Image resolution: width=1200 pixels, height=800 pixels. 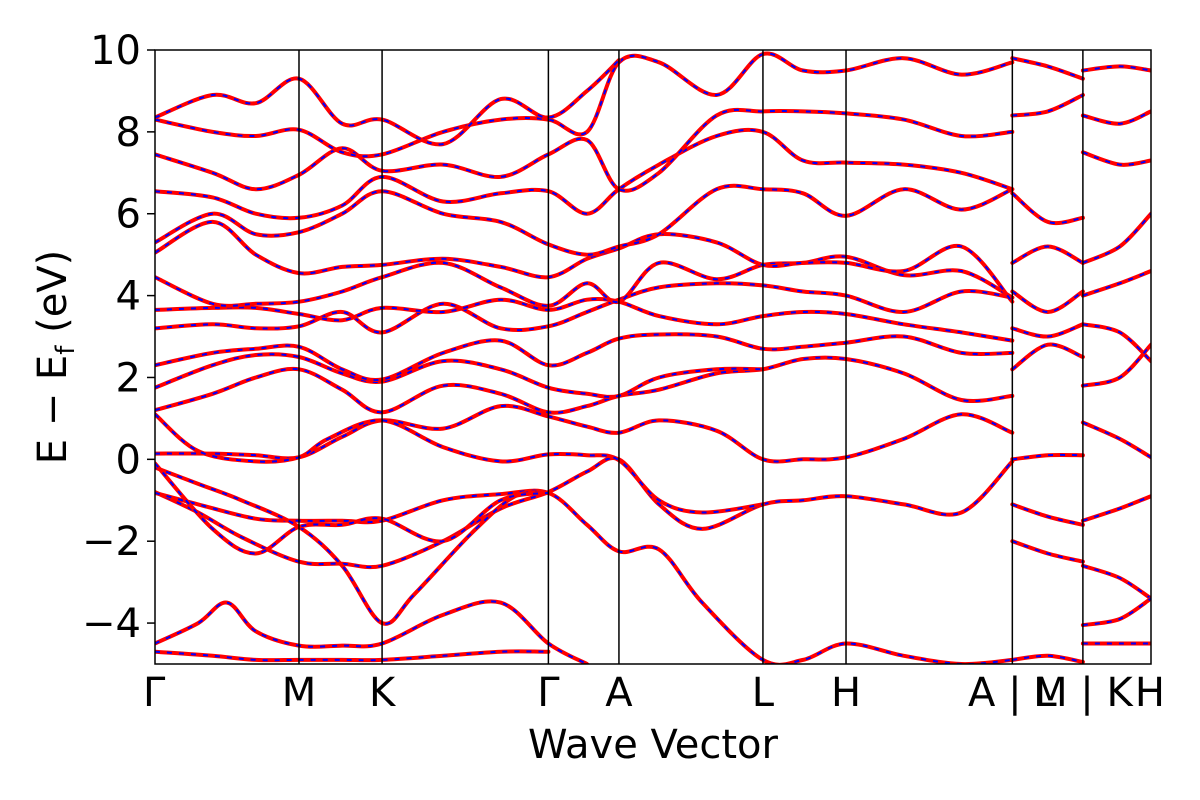 What do you see at coordinates (1116, 342) in the screenshot?
I see `band-36-dashed` at bounding box center [1116, 342].